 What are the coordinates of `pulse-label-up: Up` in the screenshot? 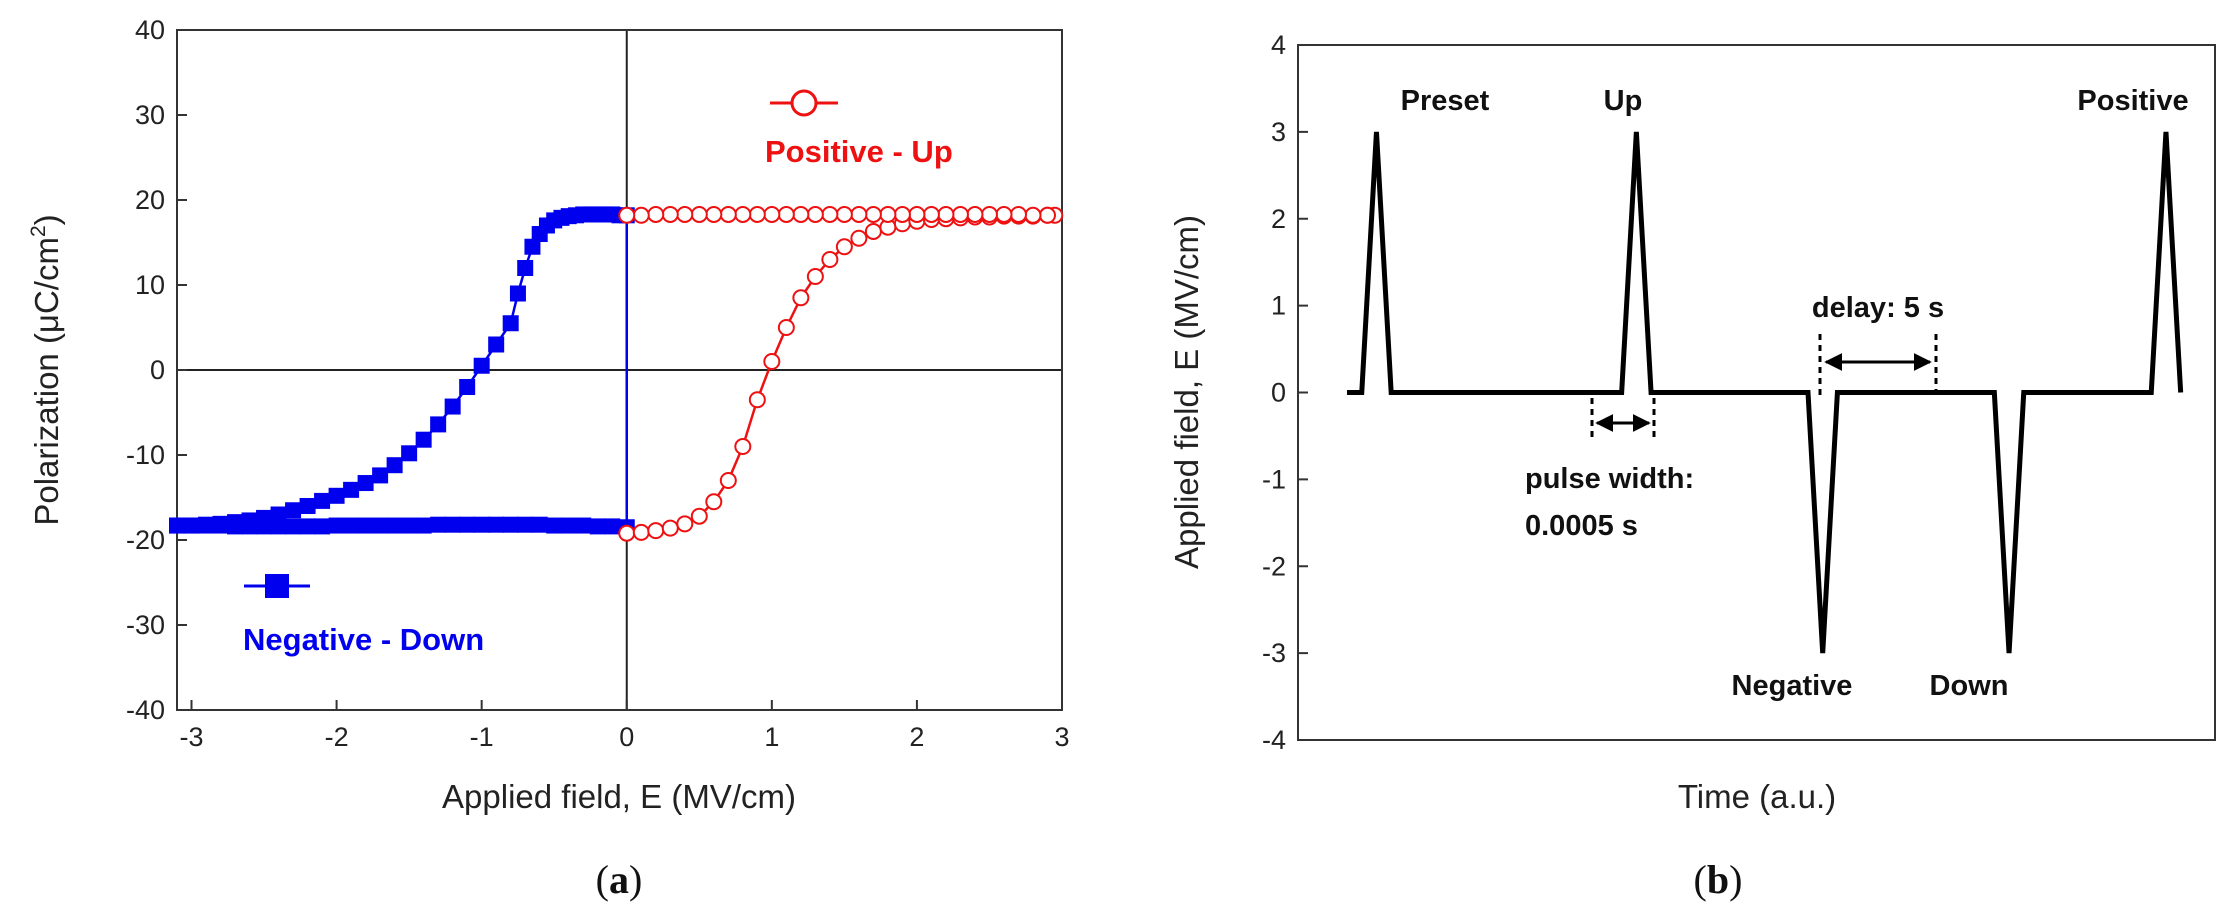 It's located at (1623, 101).